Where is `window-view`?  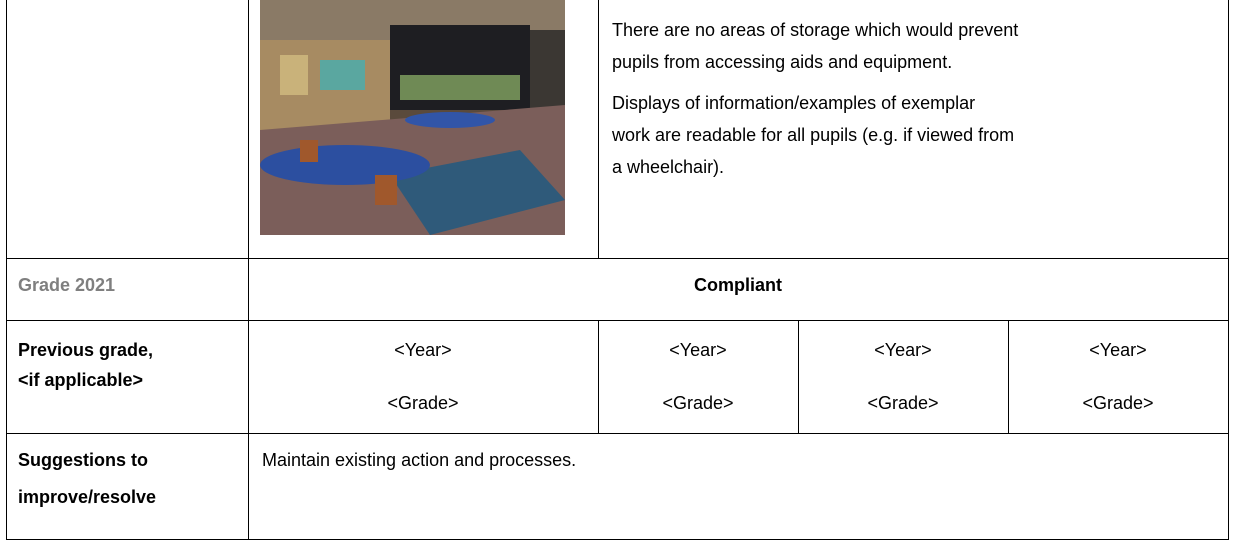 window-view is located at coordinates (460, 87).